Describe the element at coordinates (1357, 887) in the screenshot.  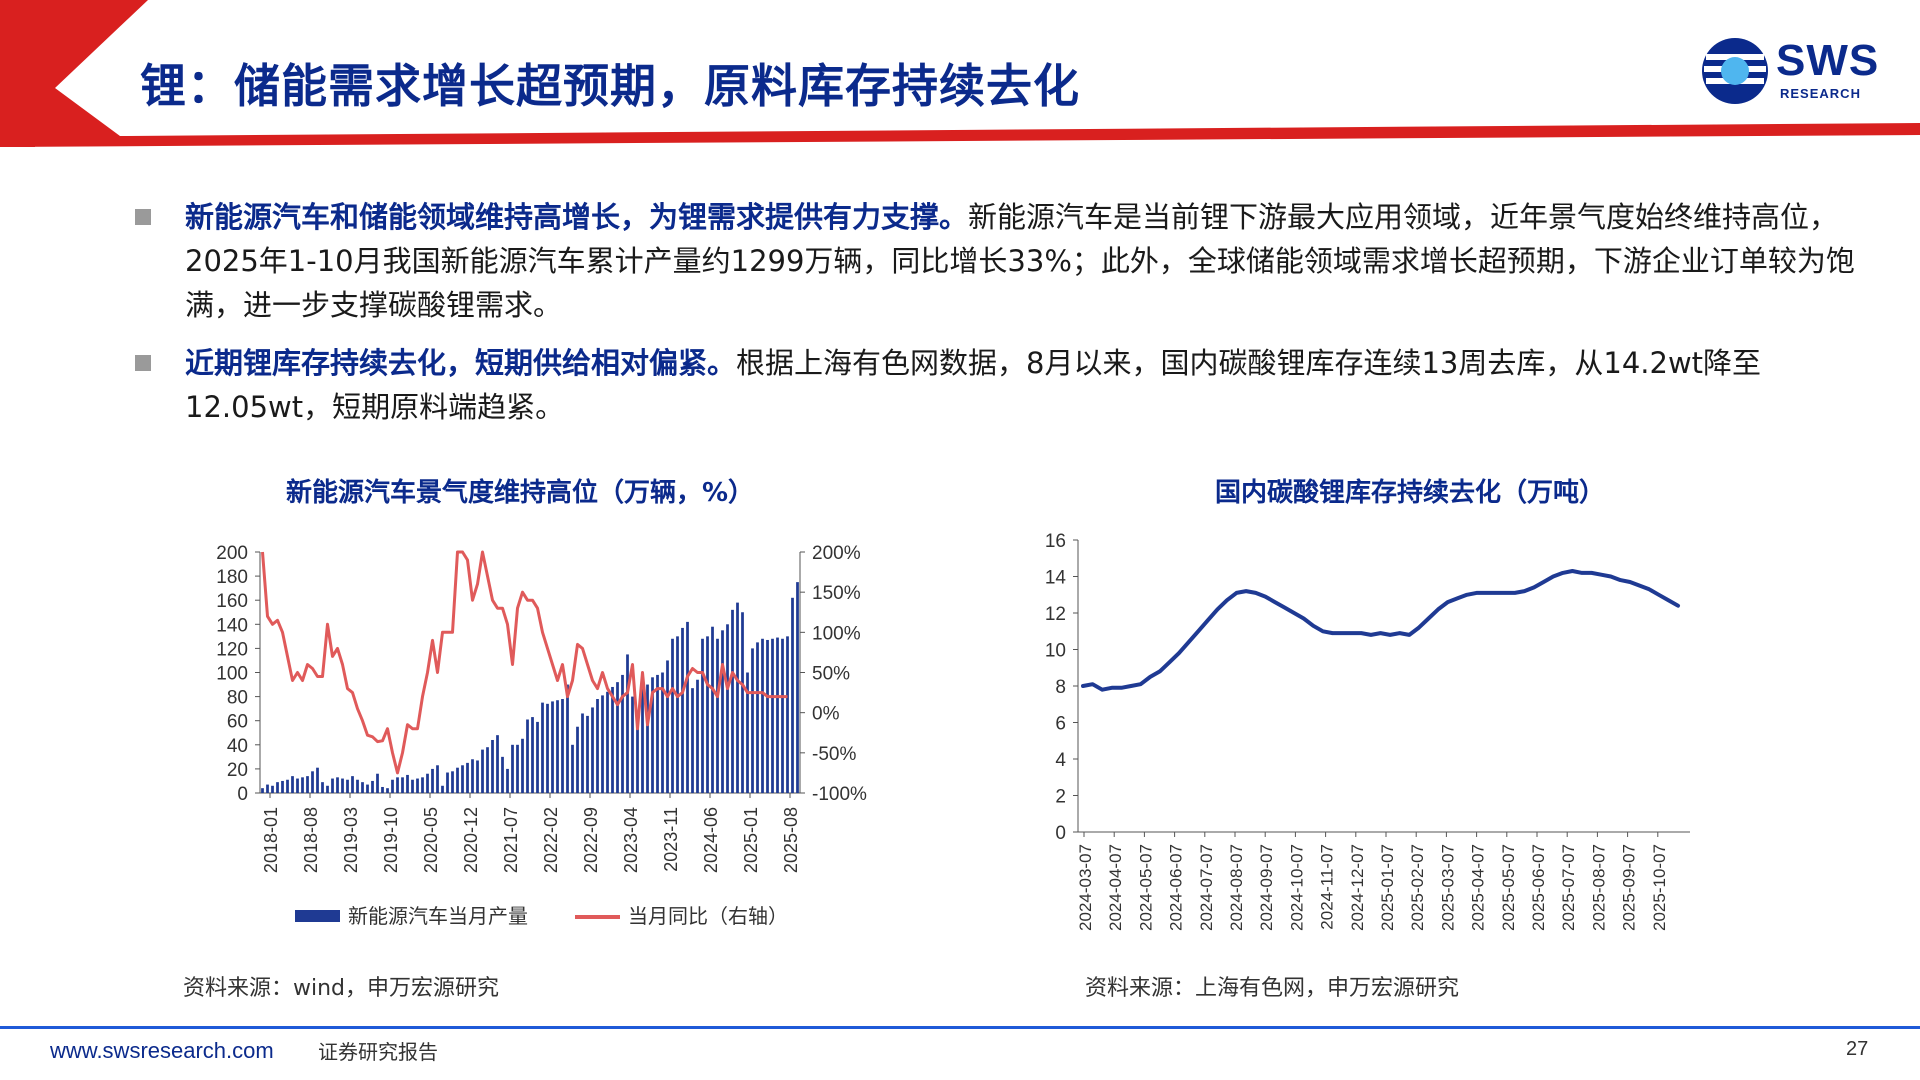
I see `chart-2-x-tick-label: 2024-12-07` at that location.